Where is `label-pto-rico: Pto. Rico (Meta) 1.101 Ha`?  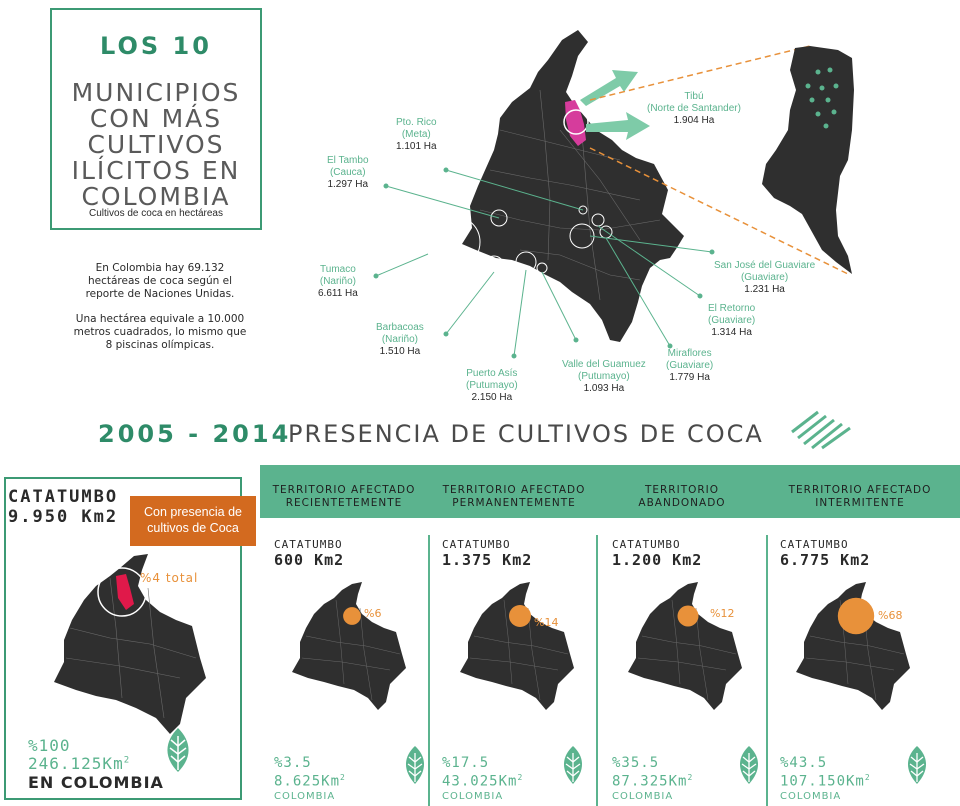 label-pto-rico: Pto. Rico (Meta) 1.101 Ha is located at coordinates (416, 134).